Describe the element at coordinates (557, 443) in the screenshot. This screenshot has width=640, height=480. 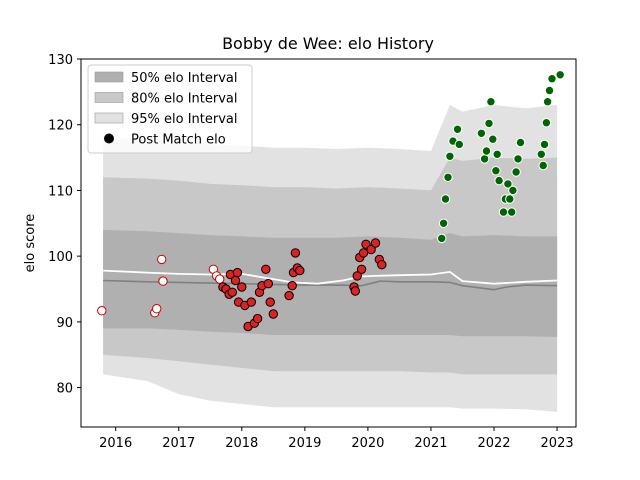
I see `x-tick-label: 2023` at that location.